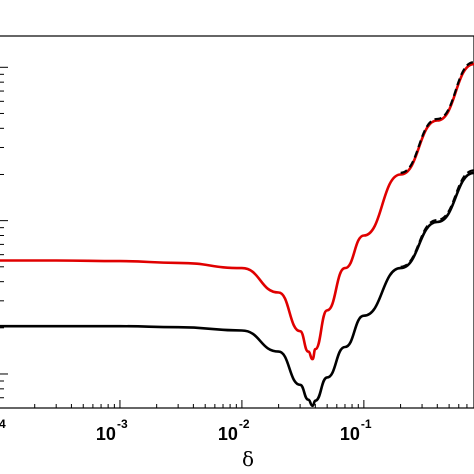 The height and width of the screenshot is (474, 474). Describe the element at coordinates (366, 424) in the screenshot. I see `x-tick-exponent: -1` at that location.